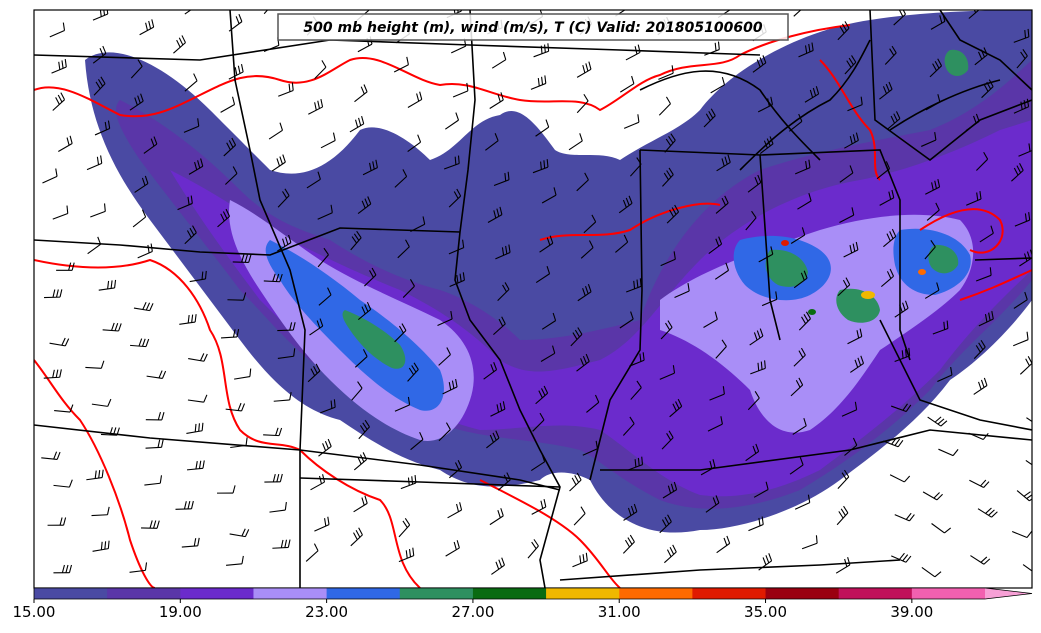 This screenshot has width=1041, height=633. I want to click on colorbar-tick-label: 15.00, so click(34, 612).